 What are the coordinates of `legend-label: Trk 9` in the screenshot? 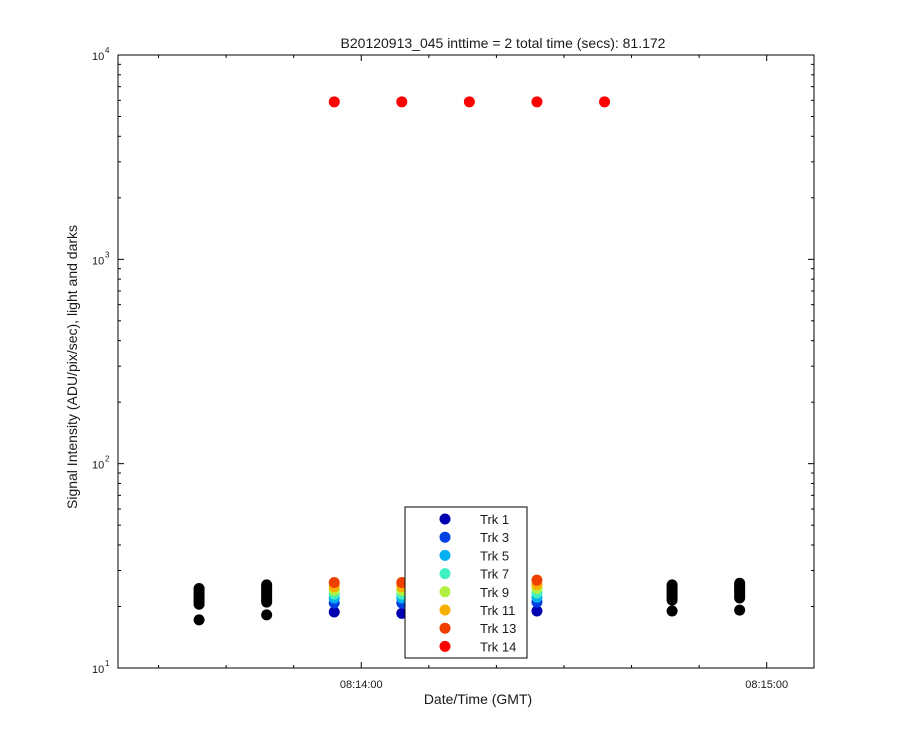 It's located at (494, 592).